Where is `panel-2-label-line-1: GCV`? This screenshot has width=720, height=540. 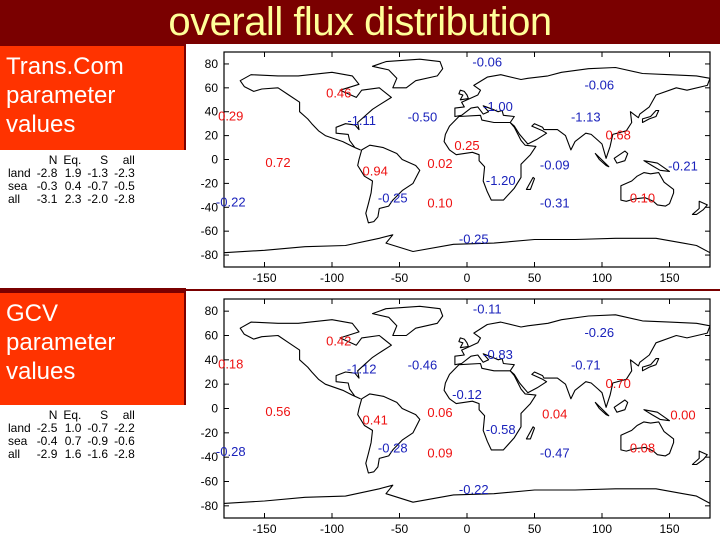 panel-2-label-line-1: GCV is located at coordinates (32, 313).